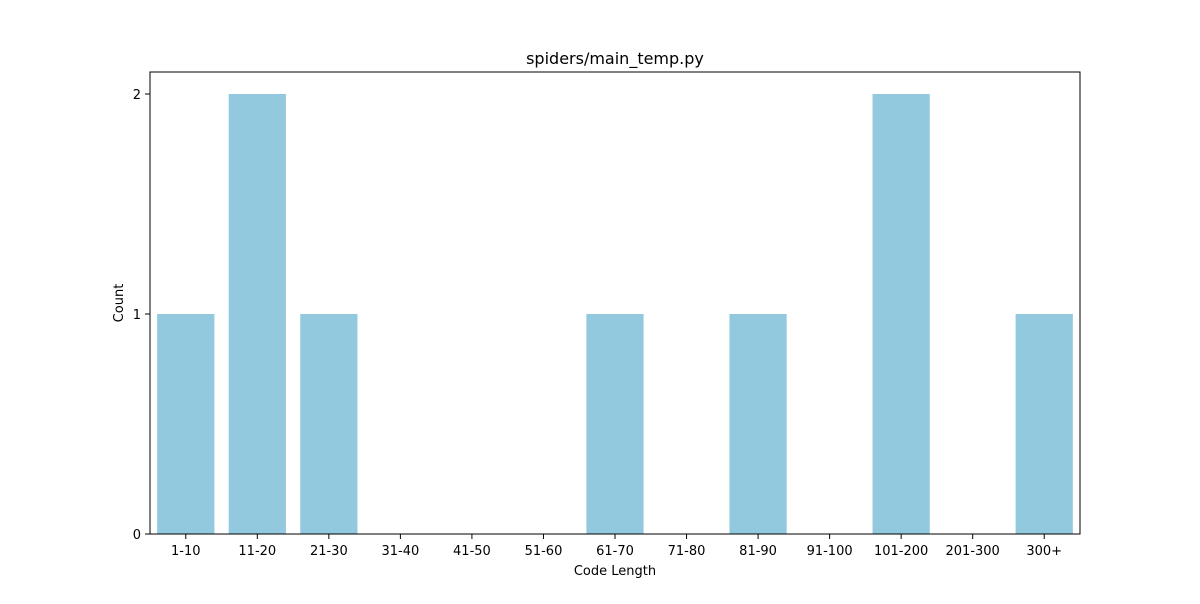 The height and width of the screenshot is (604, 1200). Describe the element at coordinates (615, 551) in the screenshot. I see `x-tick-label: 61-70` at that location.